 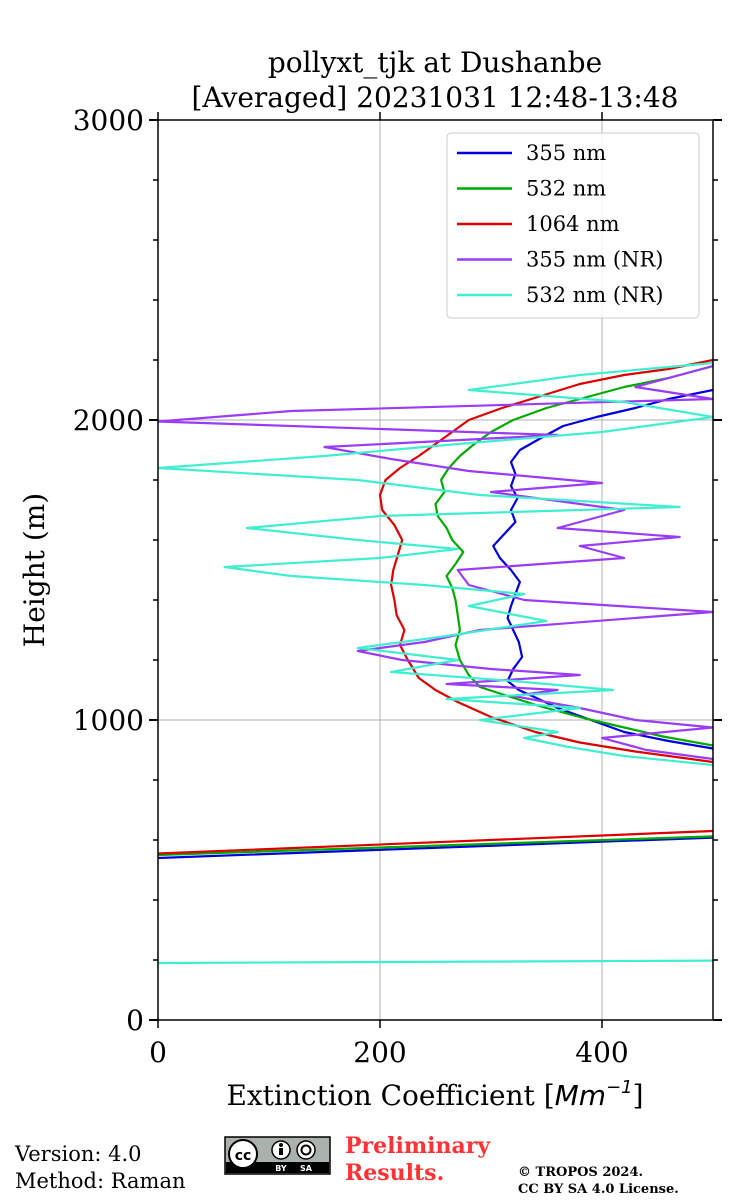 What do you see at coordinates (394, 1173) in the screenshot?
I see `preliminary-text-line2: Results.` at bounding box center [394, 1173].